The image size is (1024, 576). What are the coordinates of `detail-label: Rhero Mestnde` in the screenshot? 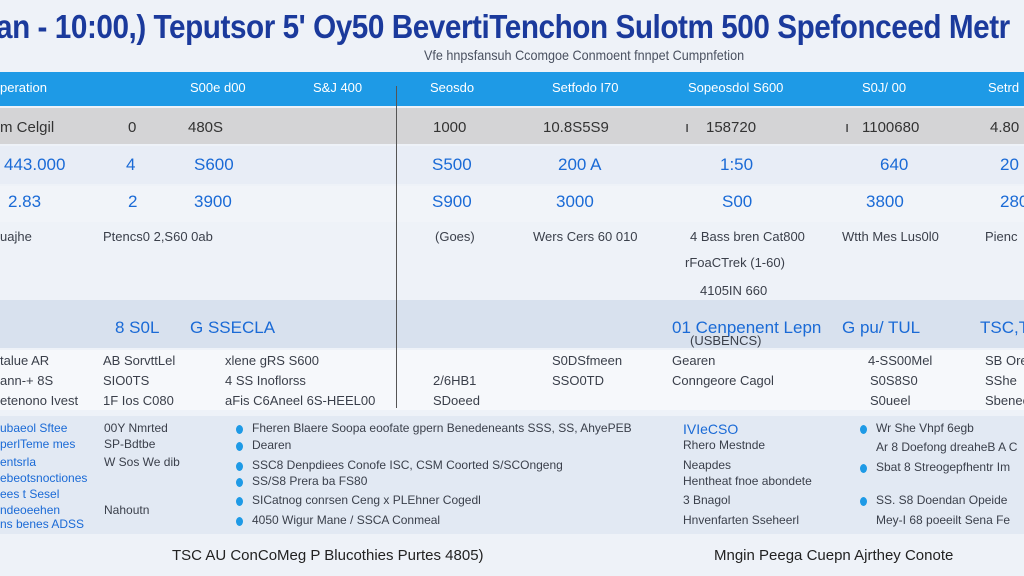 It's located at (724, 445).